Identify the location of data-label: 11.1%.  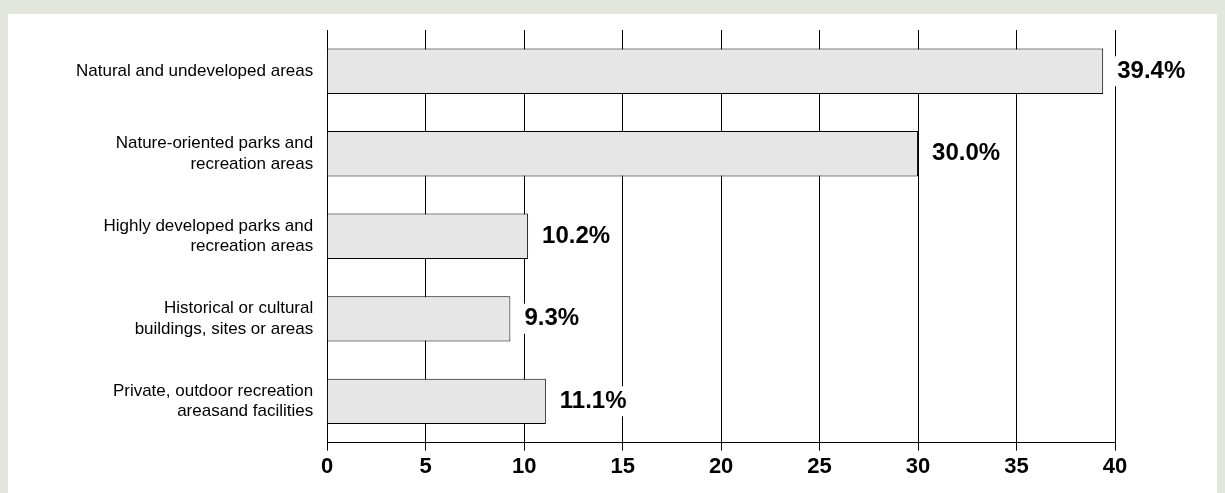
(593, 399).